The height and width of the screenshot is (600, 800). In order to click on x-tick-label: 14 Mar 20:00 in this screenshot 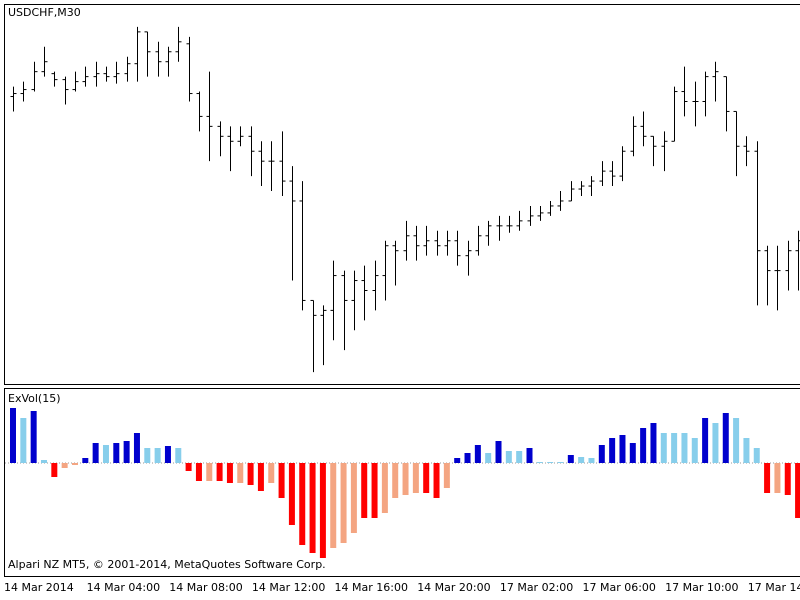, I will do `click(453, 587)`.